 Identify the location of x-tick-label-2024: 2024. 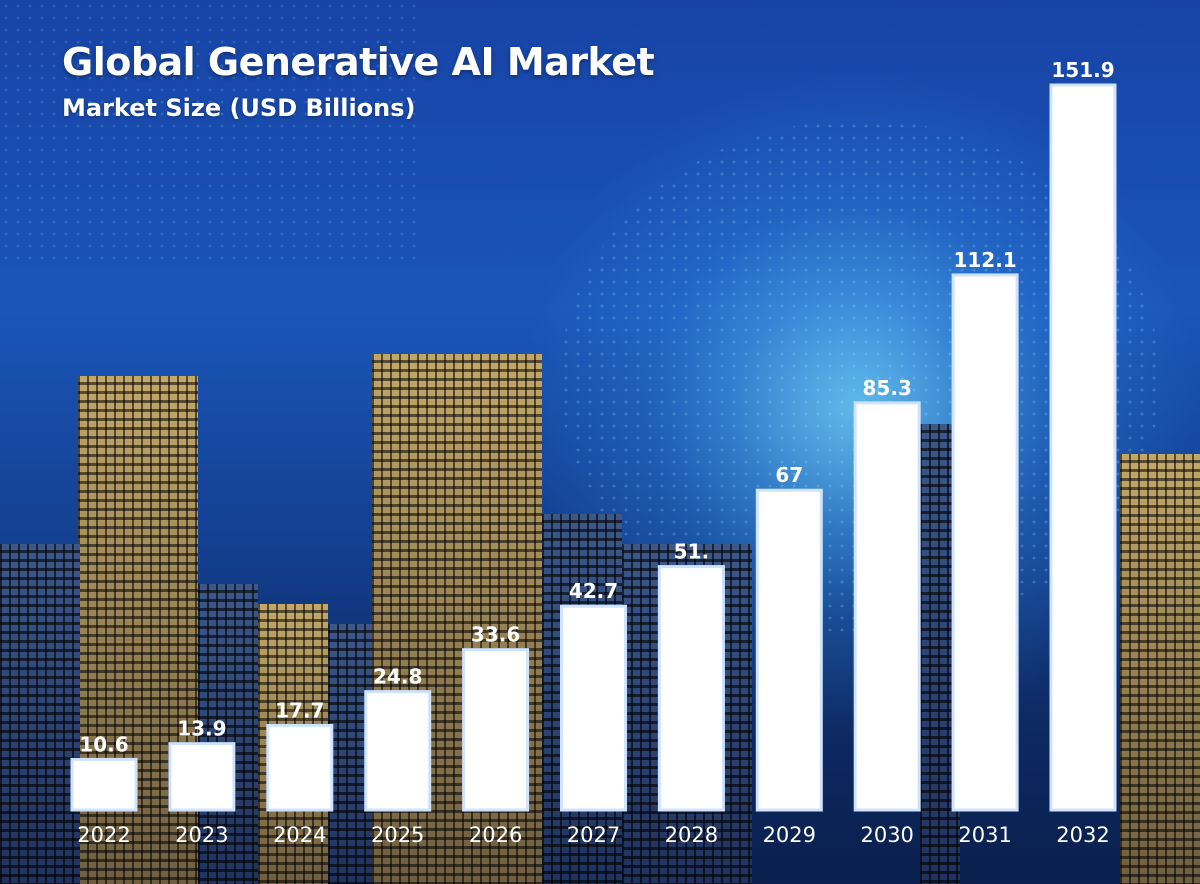
(299, 835).